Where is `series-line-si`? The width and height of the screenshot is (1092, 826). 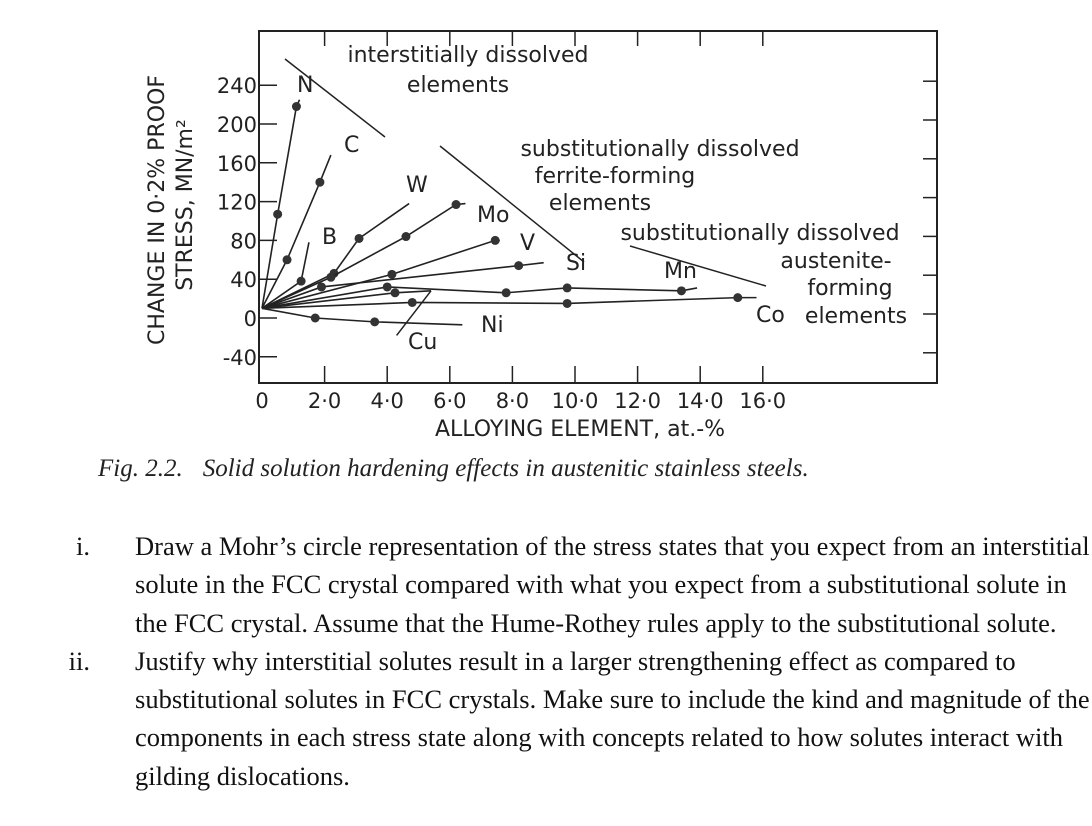 series-line-si is located at coordinates (402, 285).